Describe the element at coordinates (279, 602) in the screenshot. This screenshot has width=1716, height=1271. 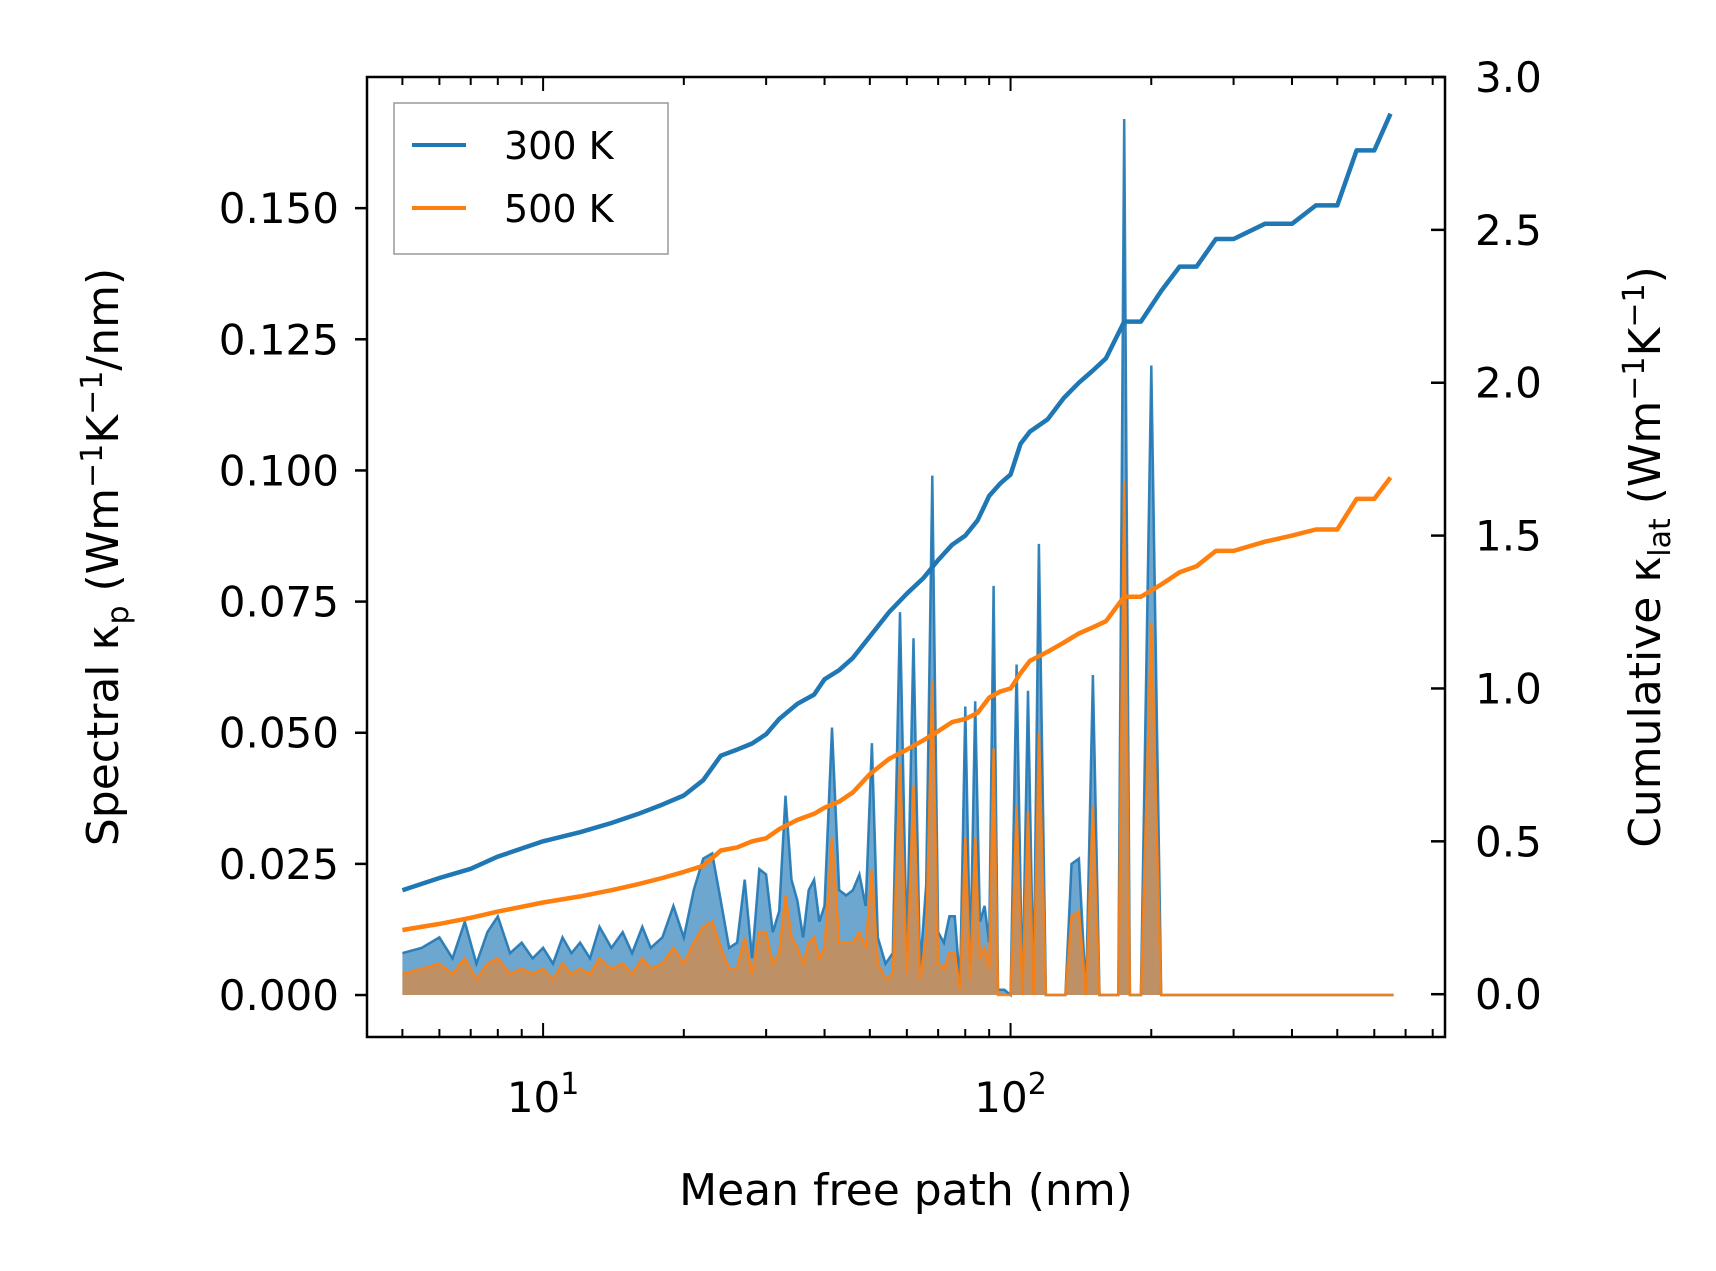
I see `left-tick-label: 0.075` at that location.